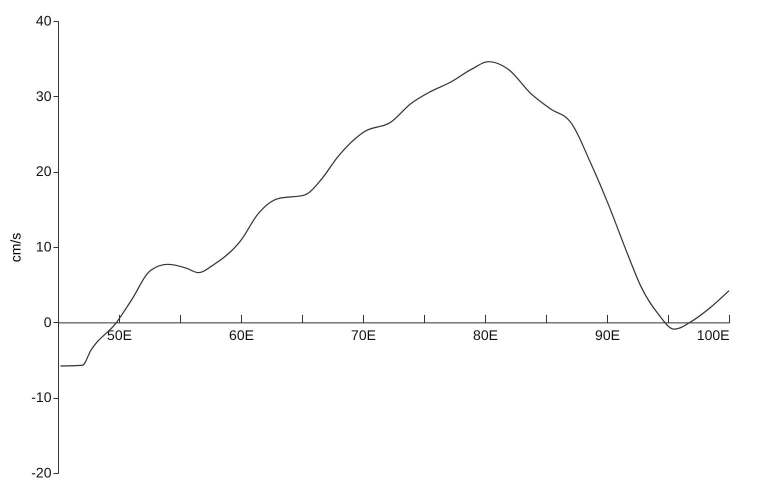  Describe the element at coordinates (41, 471) in the screenshot. I see `y-tick-label: -20` at that location.